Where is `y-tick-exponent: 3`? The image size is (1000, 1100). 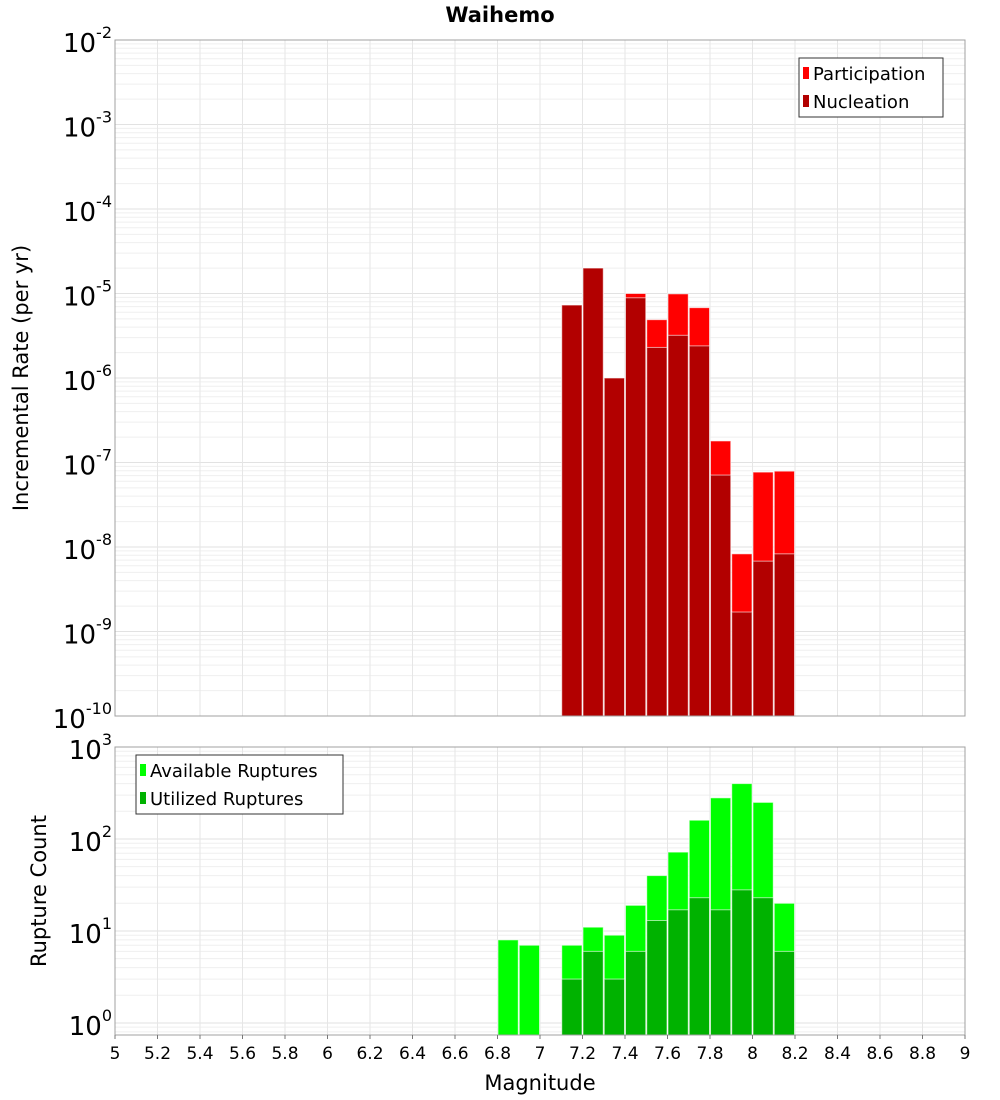
y-tick-exponent: 3 is located at coordinates (107, 739).